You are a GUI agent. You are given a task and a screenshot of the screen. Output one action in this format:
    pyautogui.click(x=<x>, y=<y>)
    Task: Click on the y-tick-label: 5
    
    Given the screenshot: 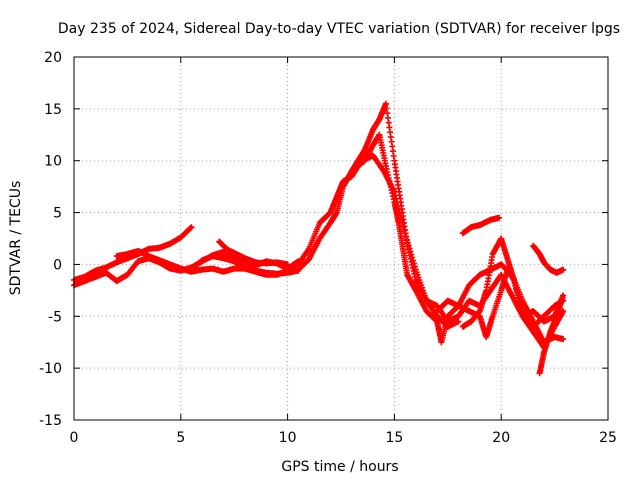 What is the action you would take?
    pyautogui.click(x=57, y=214)
    